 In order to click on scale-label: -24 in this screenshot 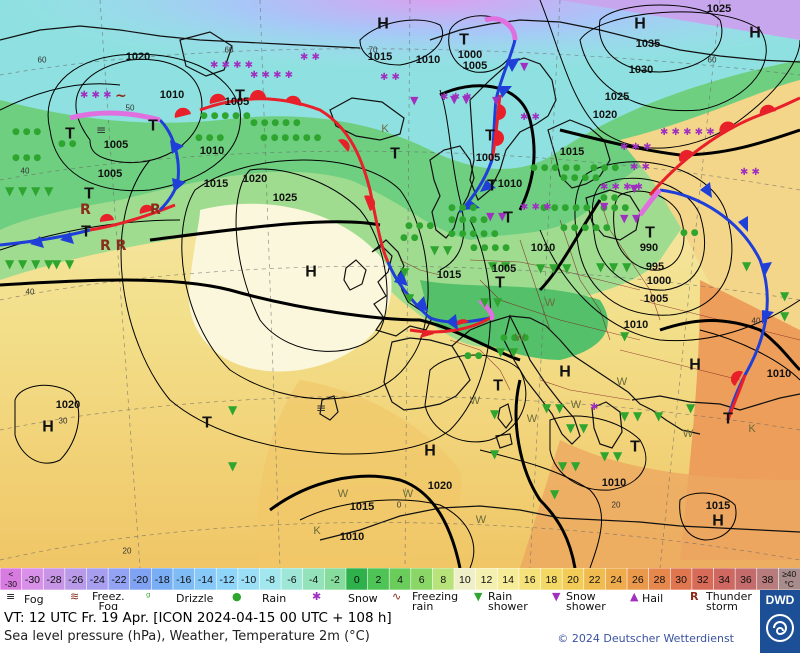, I will do `click(97, 580)`.